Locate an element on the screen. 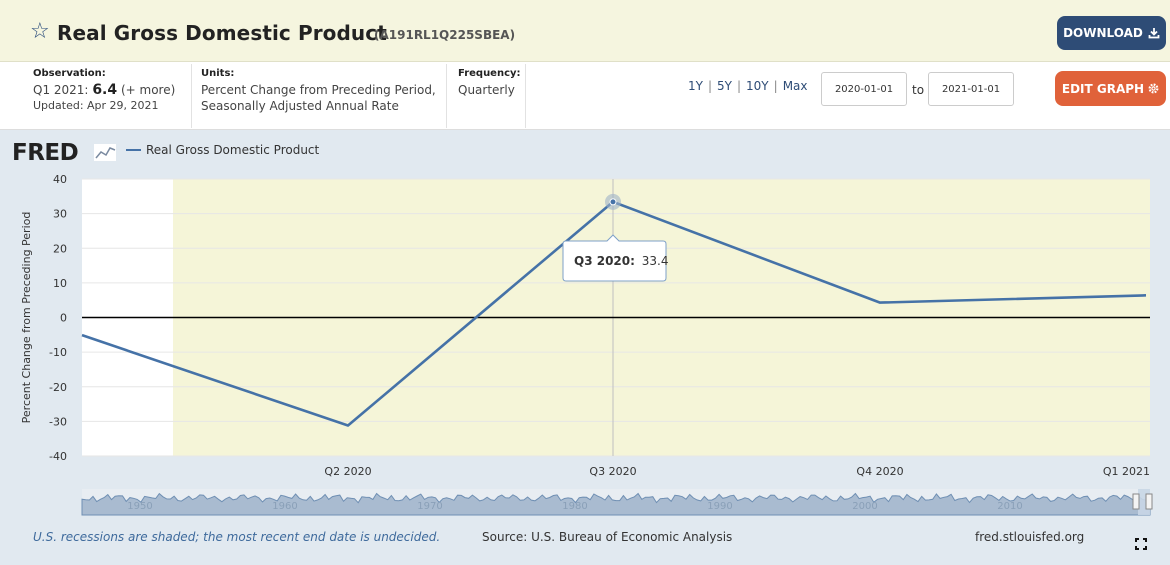  fred-logo: FRED is located at coordinates (45, 153).